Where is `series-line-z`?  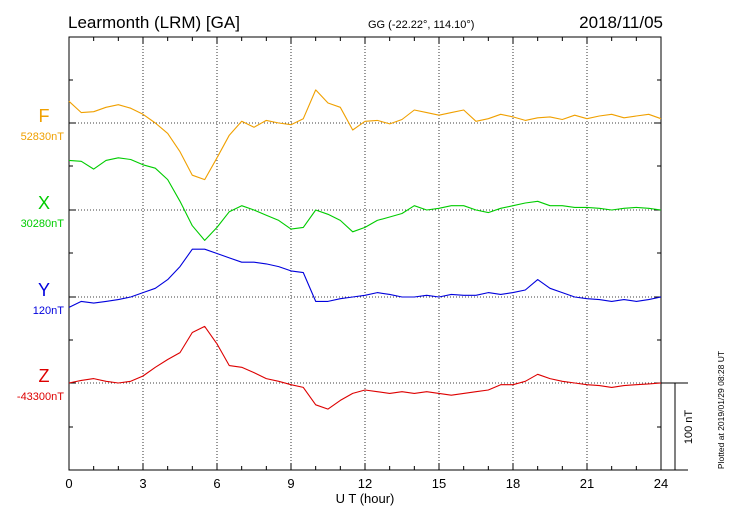 series-line-z is located at coordinates (365, 367).